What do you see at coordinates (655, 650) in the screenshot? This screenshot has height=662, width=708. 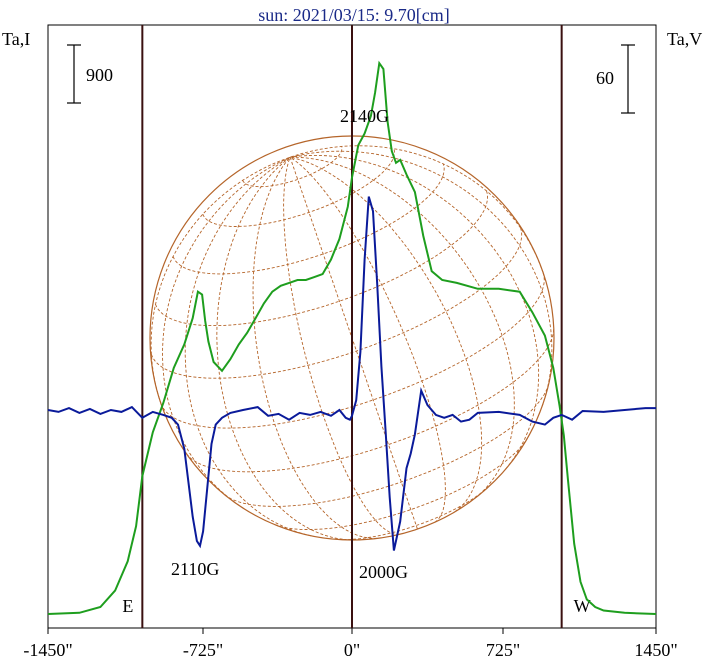 I see `x-tick-label: 1450"` at bounding box center [655, 650].